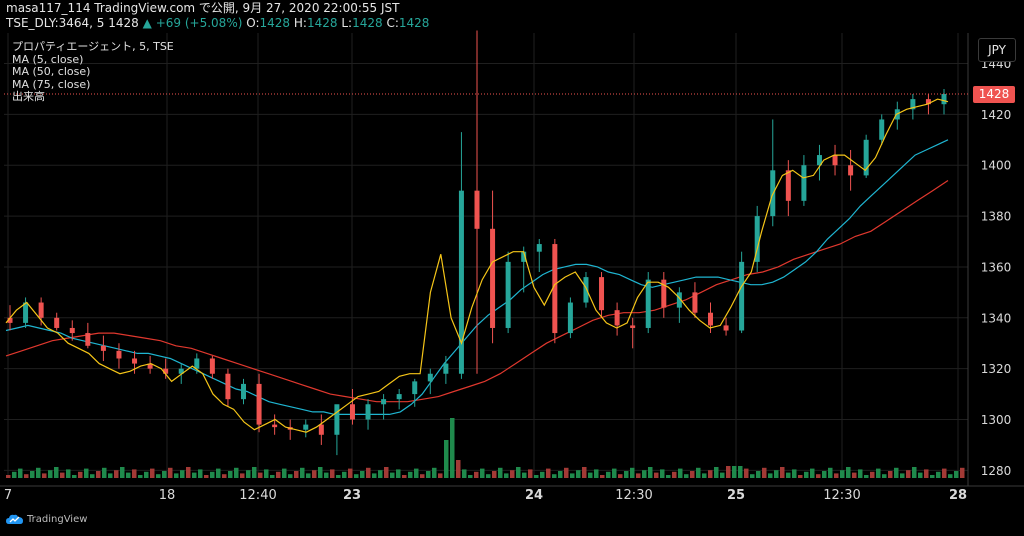  I want to click on y-tick-label: 1300, so click(996, 420).